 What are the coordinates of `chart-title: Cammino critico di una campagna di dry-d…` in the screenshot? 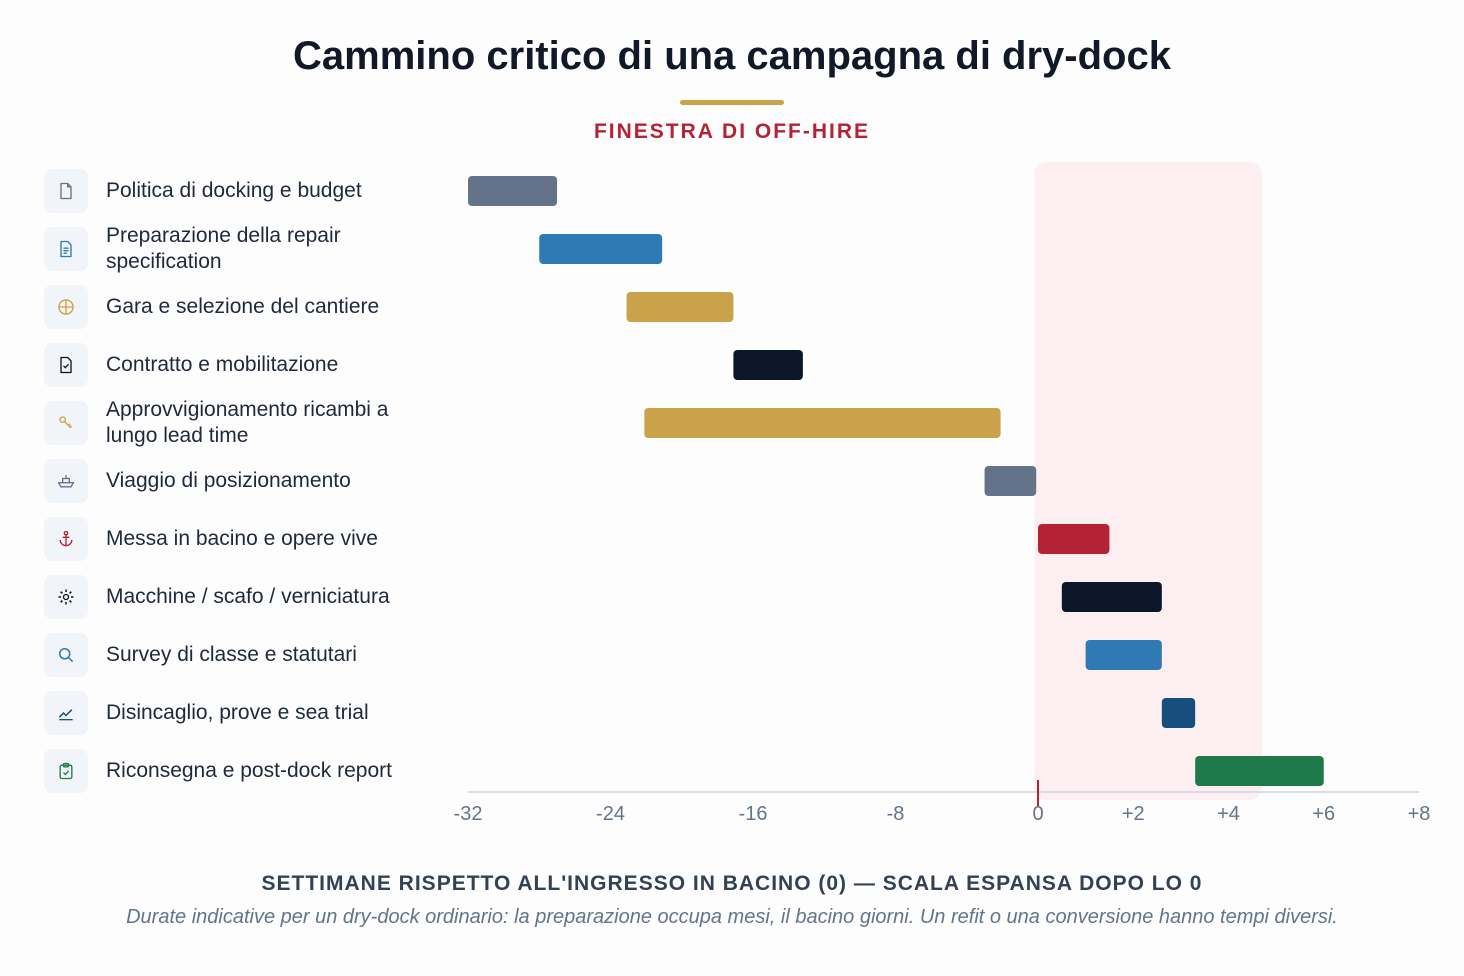 It's located at (732, 56).